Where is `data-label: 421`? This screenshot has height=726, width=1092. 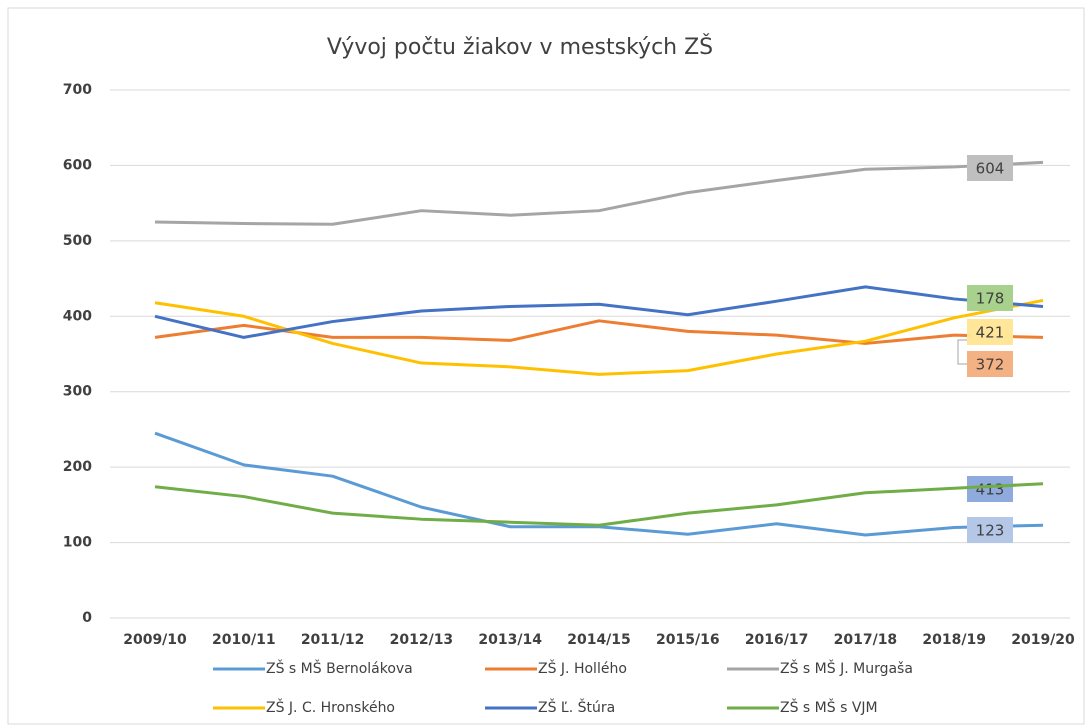 data-label: 421 is located at coordinates (990, 333).